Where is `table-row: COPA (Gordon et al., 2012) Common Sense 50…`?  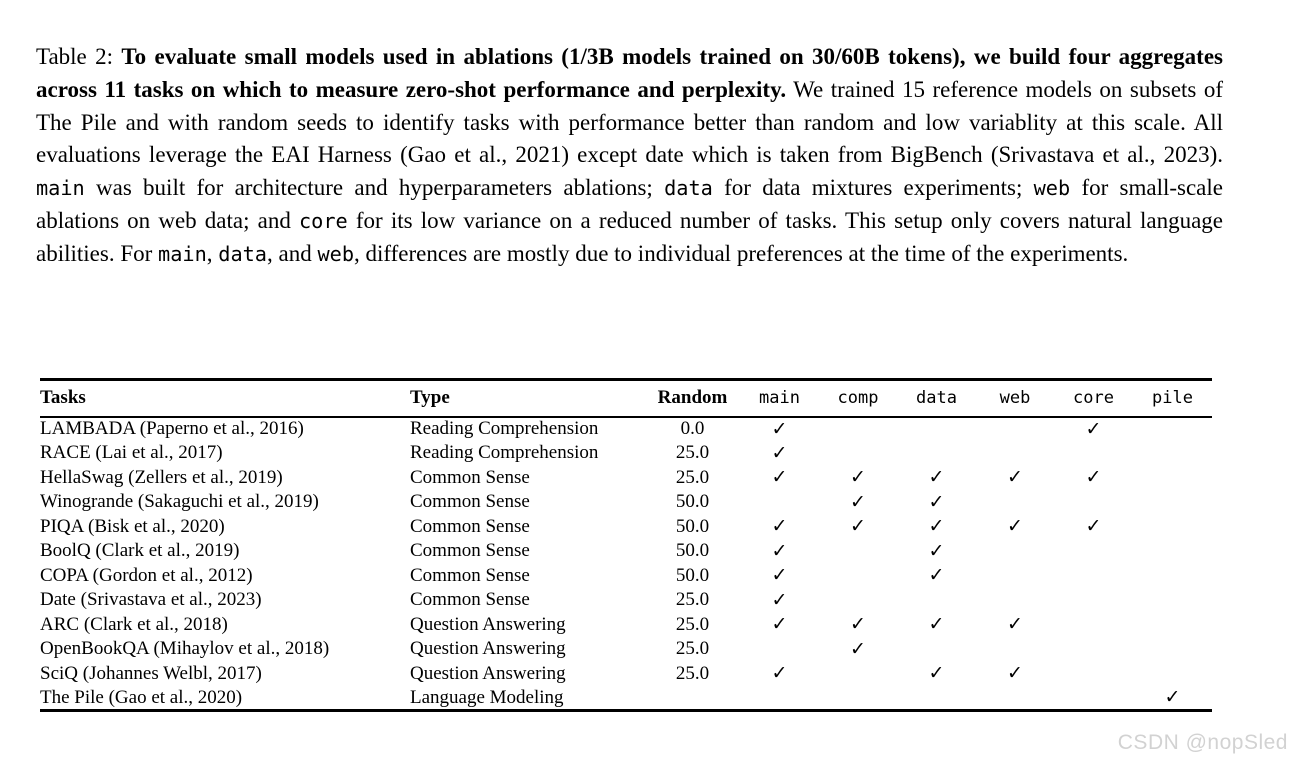
table-row: COPA (Gordon et al., 2012) Common Sense 50… is located at coordinates (626, 576).